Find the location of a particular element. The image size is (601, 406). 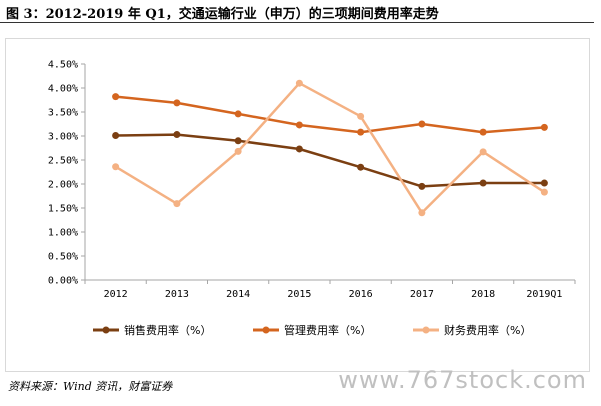

chart-legend: 销售费用率（%） 管理费用率（%） 财务费用率（%） is located at coordinates (300, 337).